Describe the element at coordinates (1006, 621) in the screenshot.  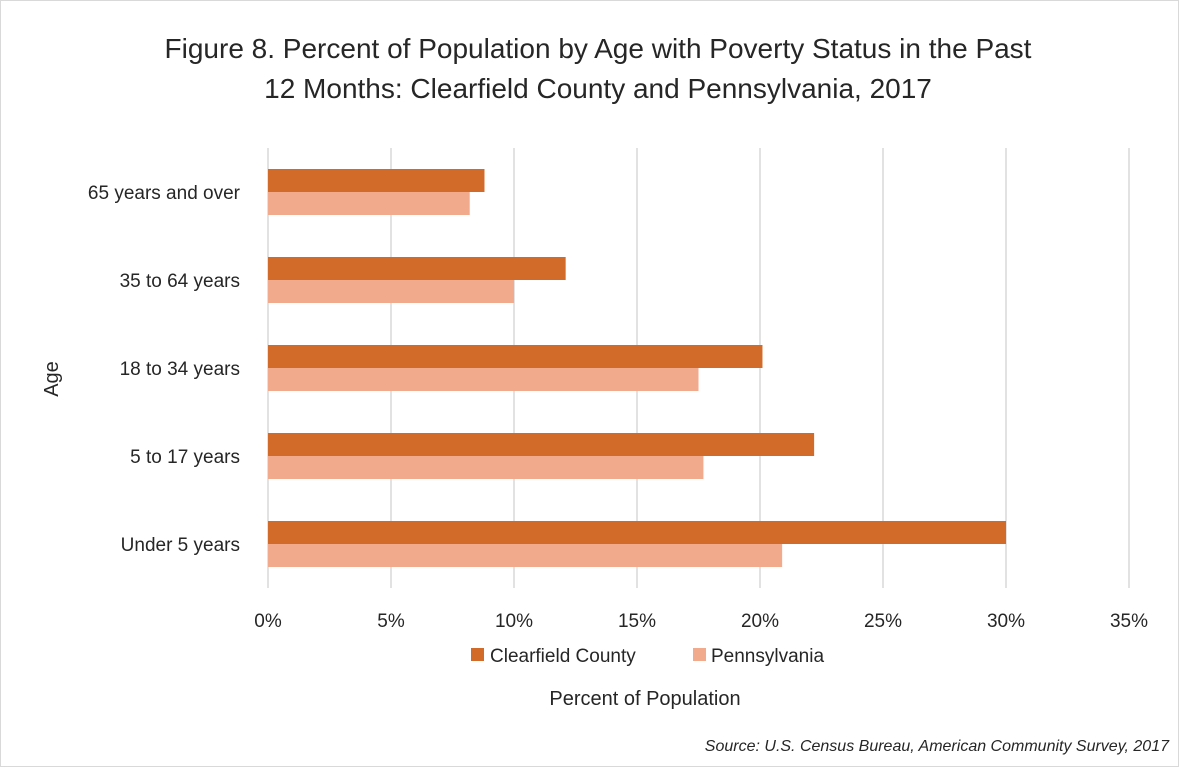
I see `x-tick-label: 30%` at that location.